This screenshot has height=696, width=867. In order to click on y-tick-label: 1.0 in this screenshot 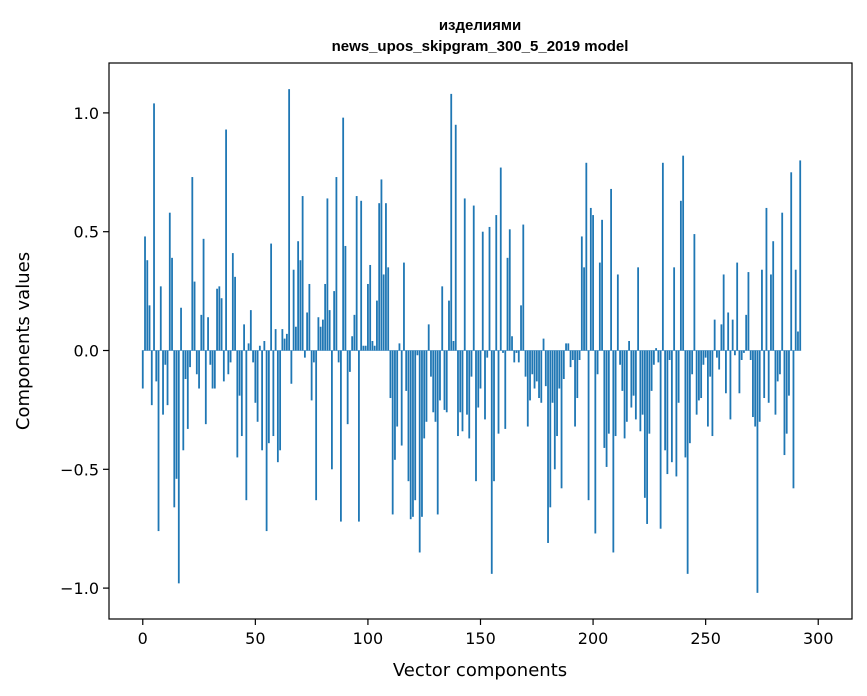, I will do `click(86, 113)`.